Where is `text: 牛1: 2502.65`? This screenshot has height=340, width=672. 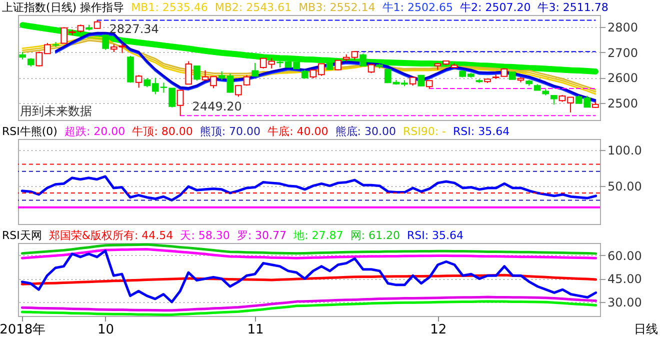
text: 牛1: 2502.65 is located at coordinates (417, 7).